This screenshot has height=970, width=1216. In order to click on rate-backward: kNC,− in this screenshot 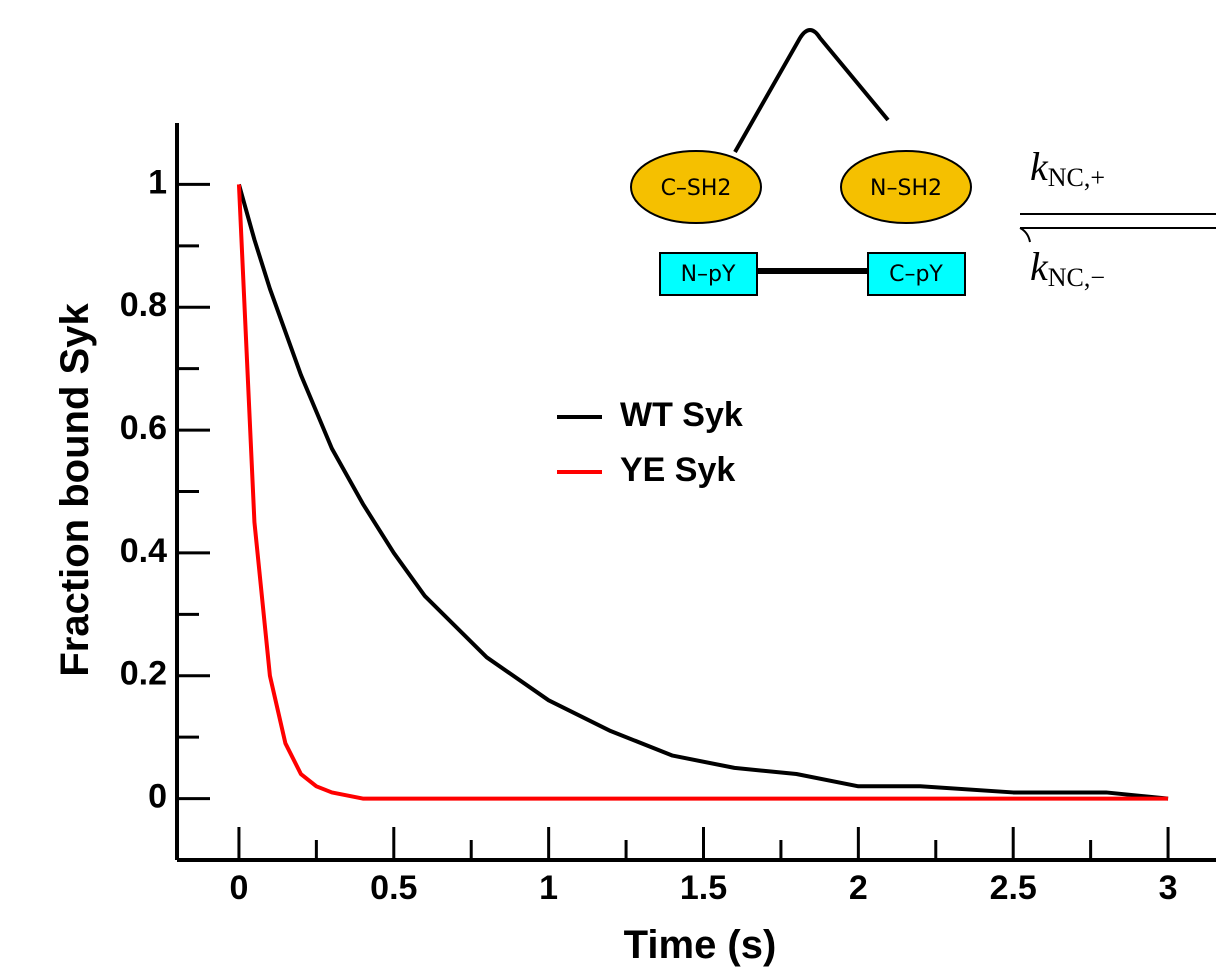, I will do `click(1067, 268)`.